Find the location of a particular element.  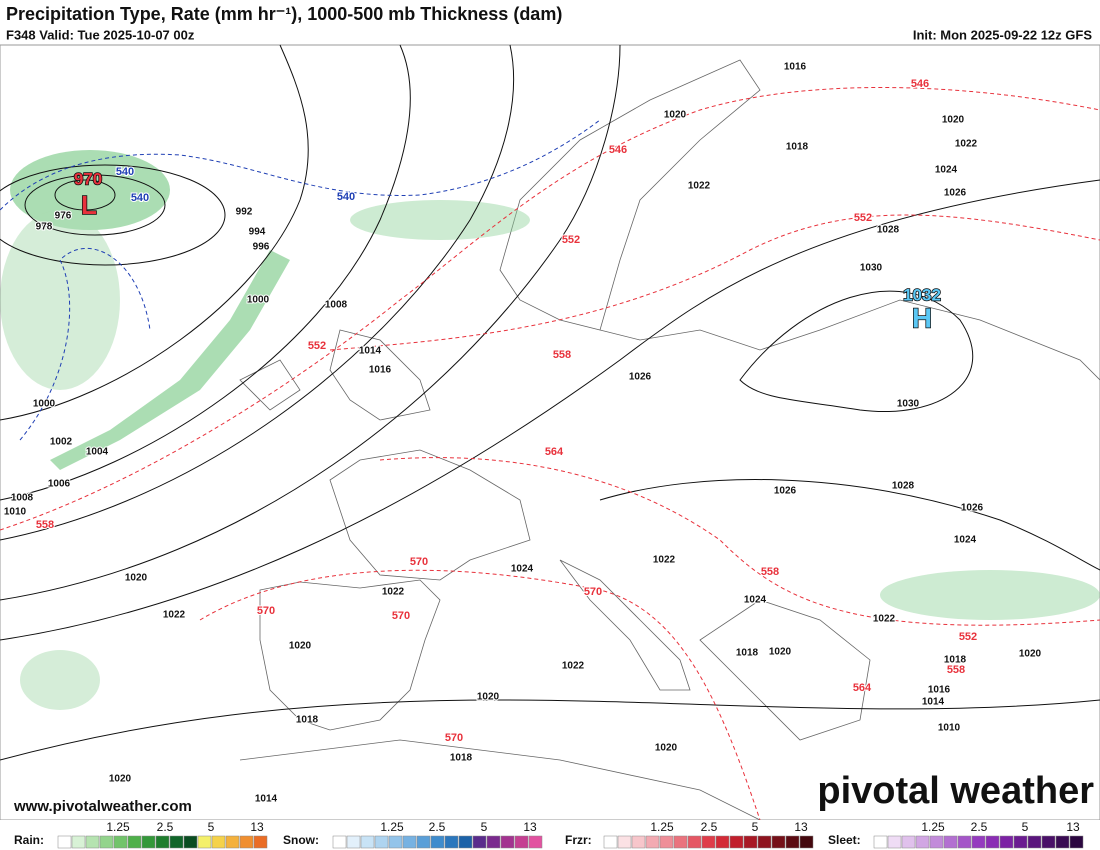

isobar-label: 1008 is located at coordinates (22, 498).